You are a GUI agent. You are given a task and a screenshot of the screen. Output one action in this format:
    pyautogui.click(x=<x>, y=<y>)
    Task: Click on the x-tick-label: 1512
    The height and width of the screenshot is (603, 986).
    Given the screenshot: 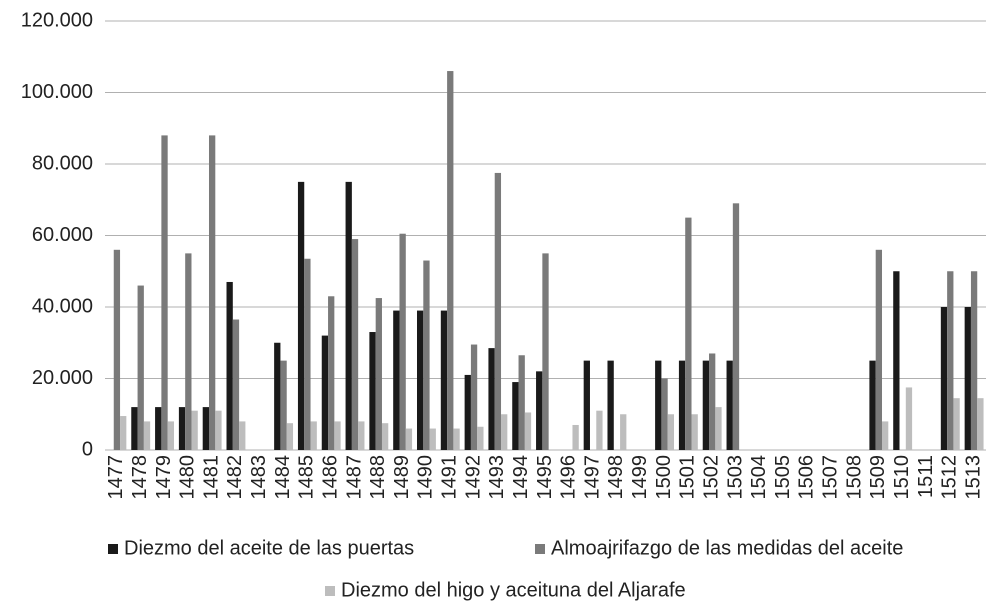 What is the action you would take?
    pyautogui.click(x=950, y=477)
    